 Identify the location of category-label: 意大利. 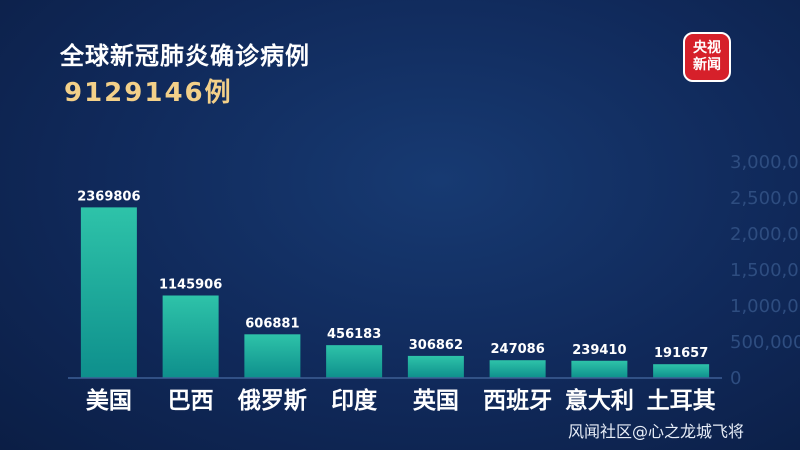
(599, 400).